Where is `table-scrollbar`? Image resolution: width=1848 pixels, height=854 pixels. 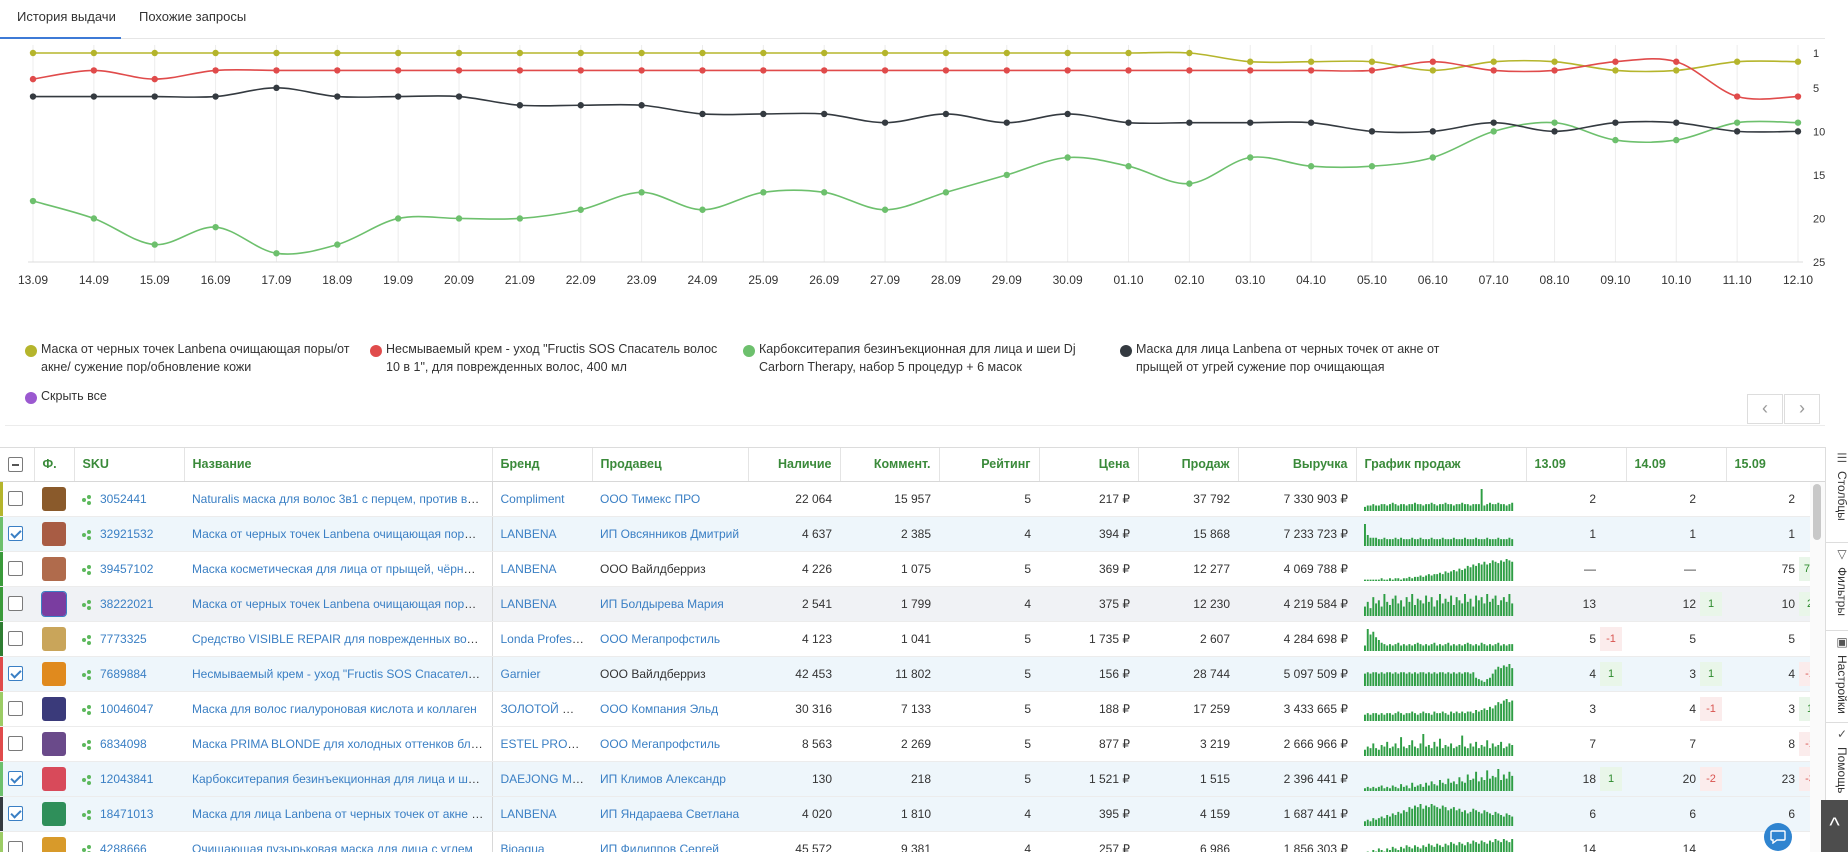
table-scrollbar is located at coordinates (1817, 667).